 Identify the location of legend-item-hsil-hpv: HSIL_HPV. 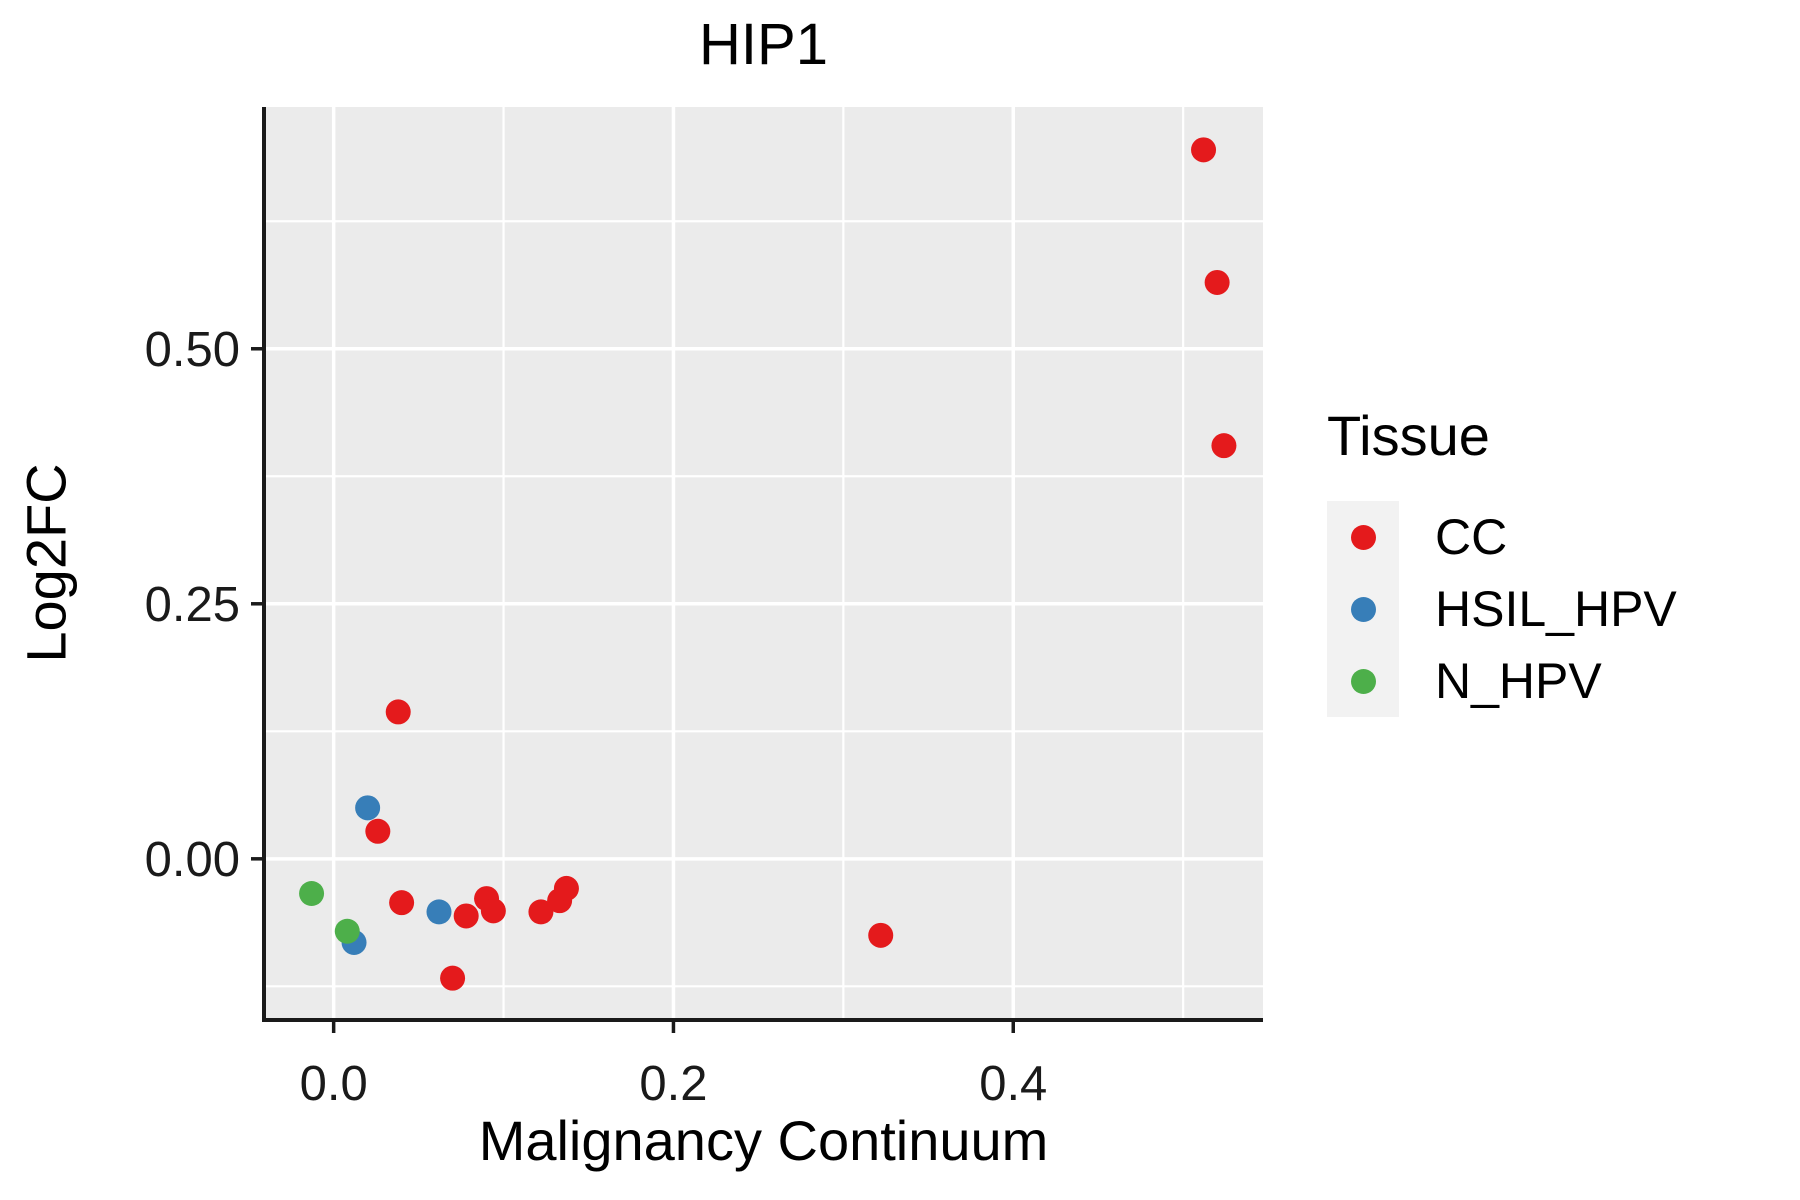
(1502, 609).